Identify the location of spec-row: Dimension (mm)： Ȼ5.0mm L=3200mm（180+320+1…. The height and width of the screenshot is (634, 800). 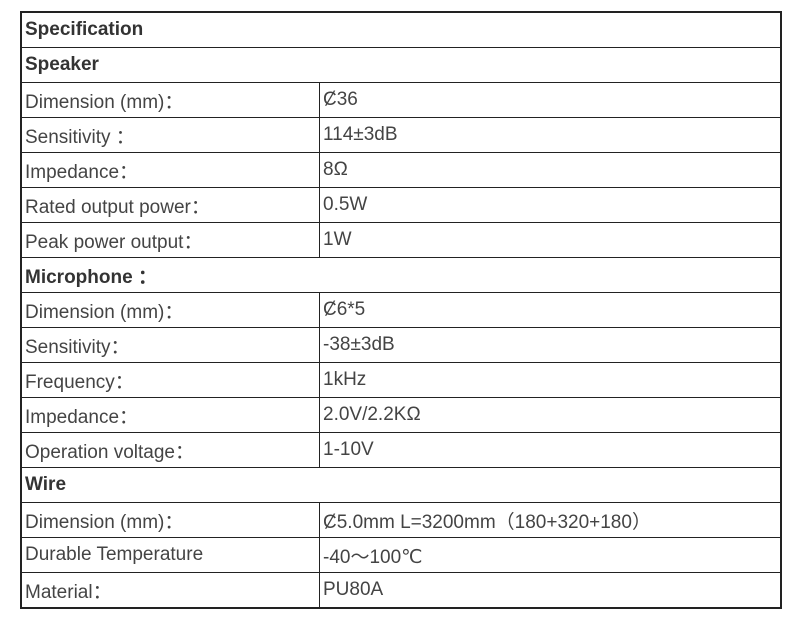
(401, 520).